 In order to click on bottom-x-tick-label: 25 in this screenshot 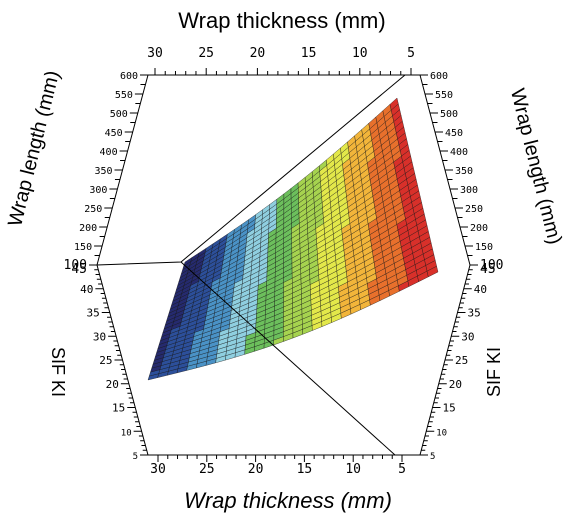, I will do `click(207, 469)`.